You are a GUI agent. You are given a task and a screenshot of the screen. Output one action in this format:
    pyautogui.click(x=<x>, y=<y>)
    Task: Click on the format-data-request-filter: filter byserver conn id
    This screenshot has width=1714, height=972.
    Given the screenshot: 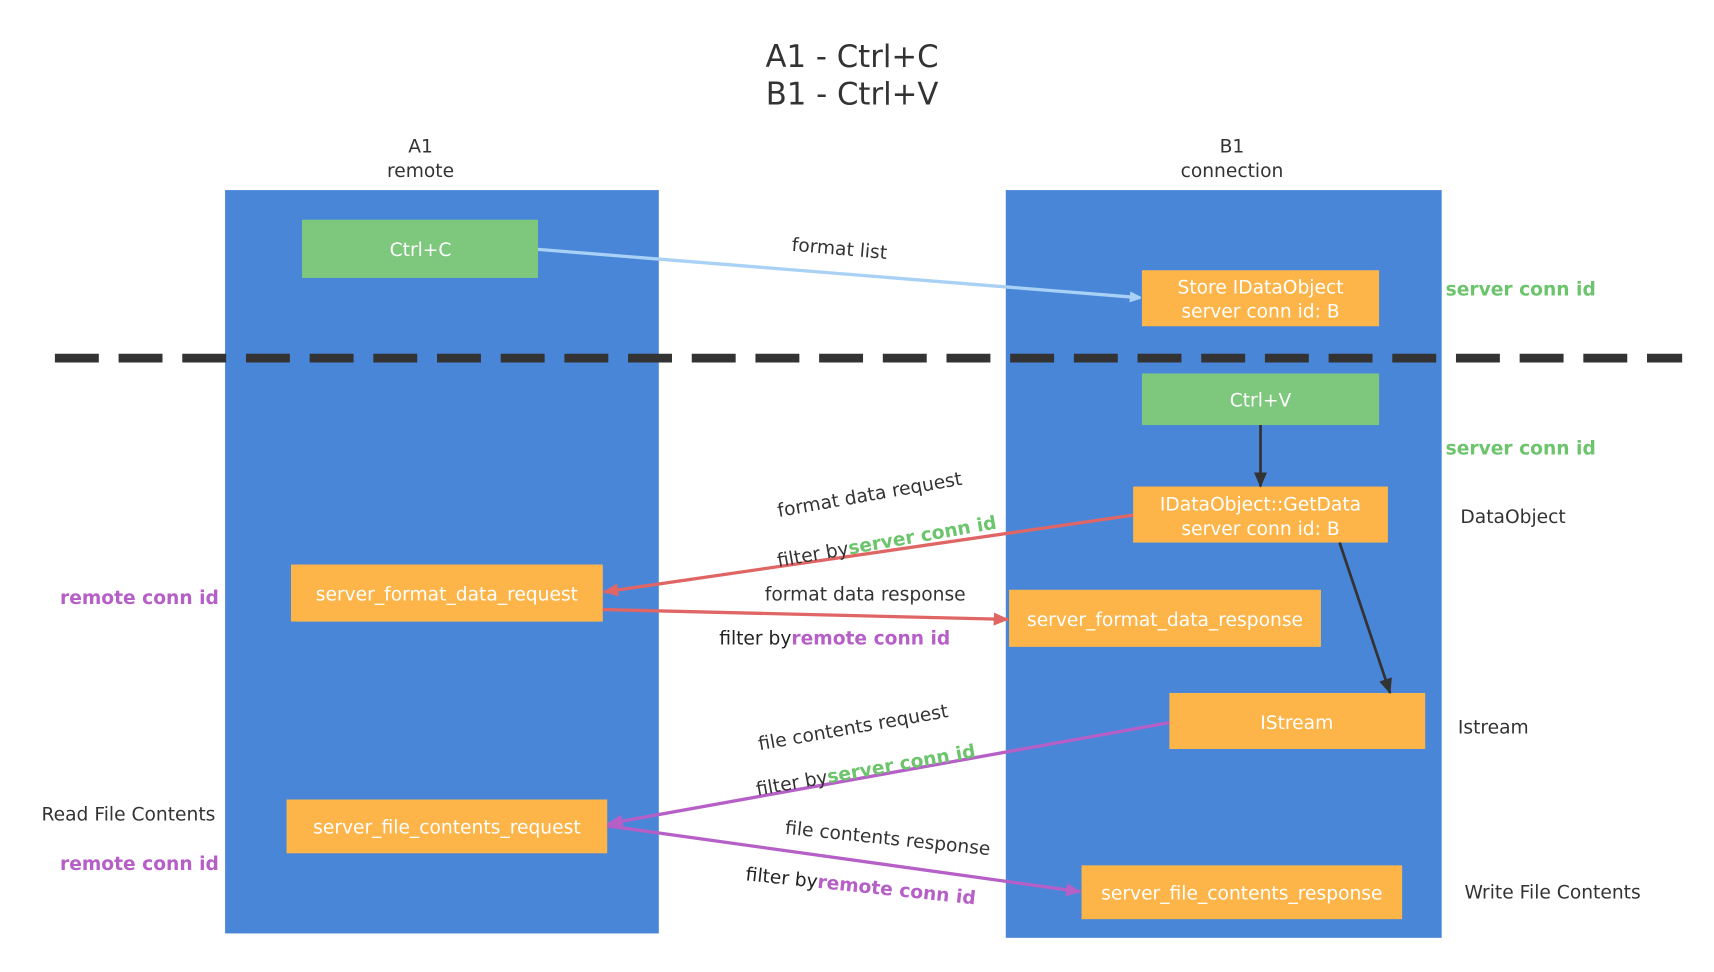 What is the action you would take?
    pyautogui.click(x=887, y=542)
    